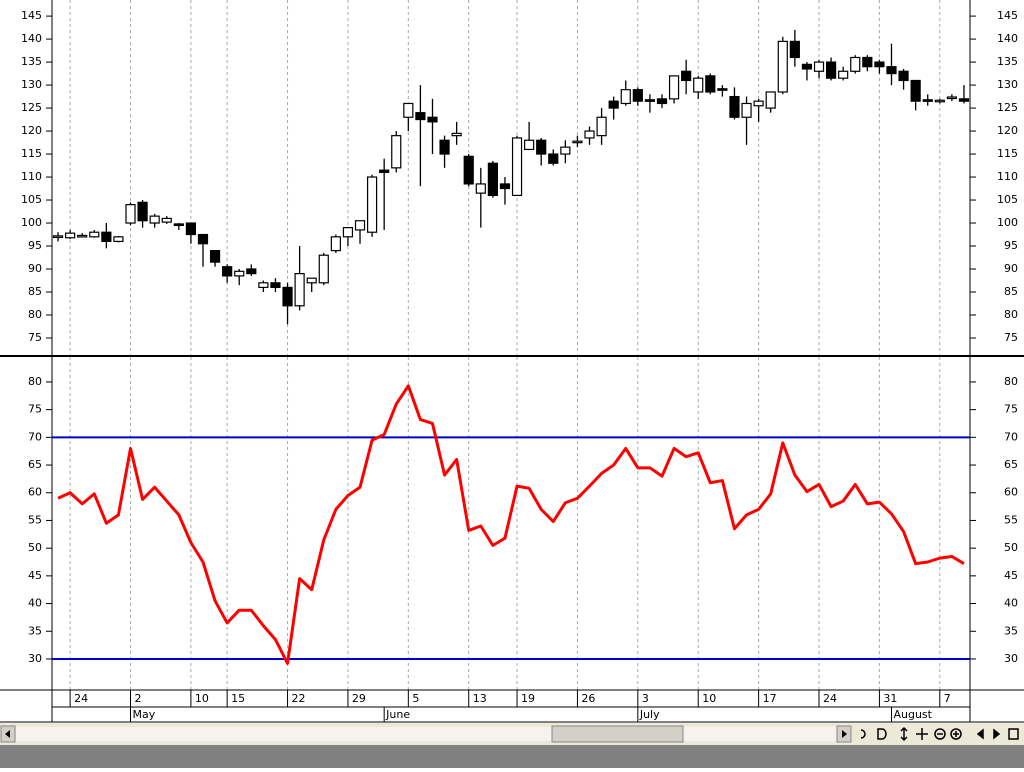 The image size is (1024, 772). I want to click on y-tick-label: 125, so click(31, 107).